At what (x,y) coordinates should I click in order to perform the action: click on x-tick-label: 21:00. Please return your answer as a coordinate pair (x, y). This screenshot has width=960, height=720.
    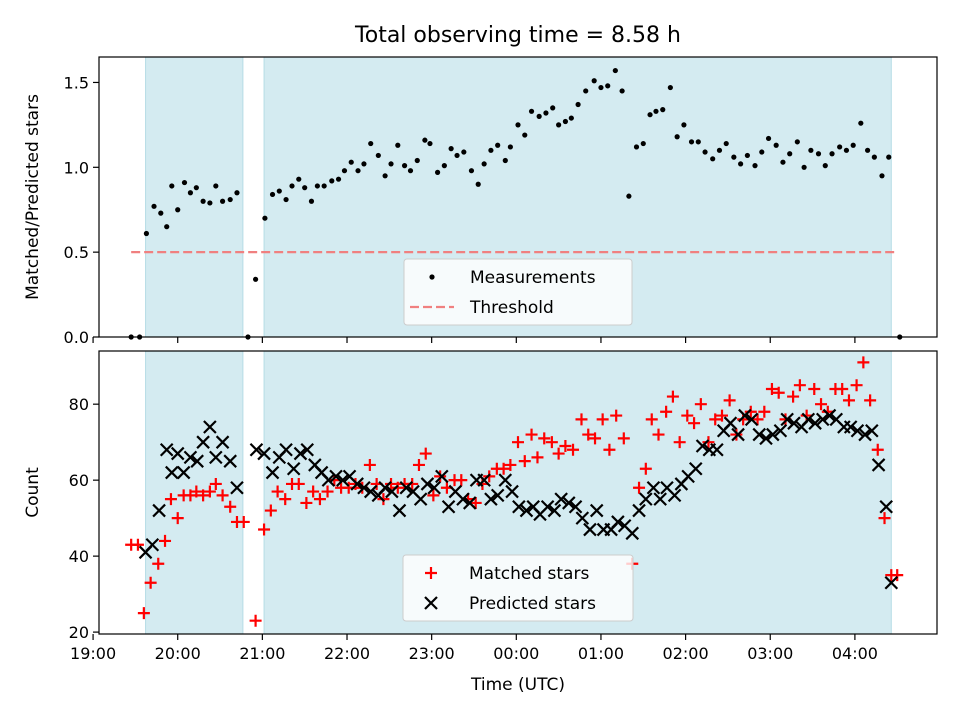
    Looking at the image, I should click on (262, 653).